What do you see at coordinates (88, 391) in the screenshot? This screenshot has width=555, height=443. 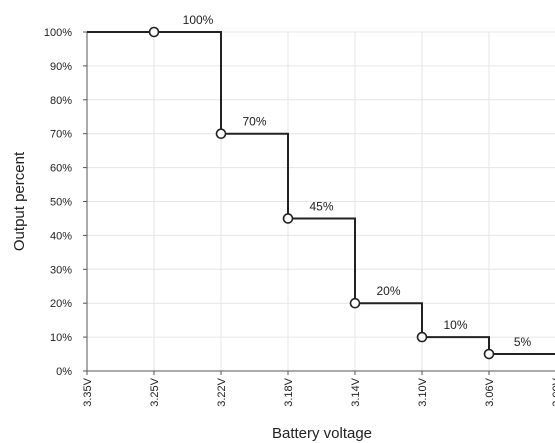 I see `x-tick-label: 3.35V` at bounding box center [88, 391].